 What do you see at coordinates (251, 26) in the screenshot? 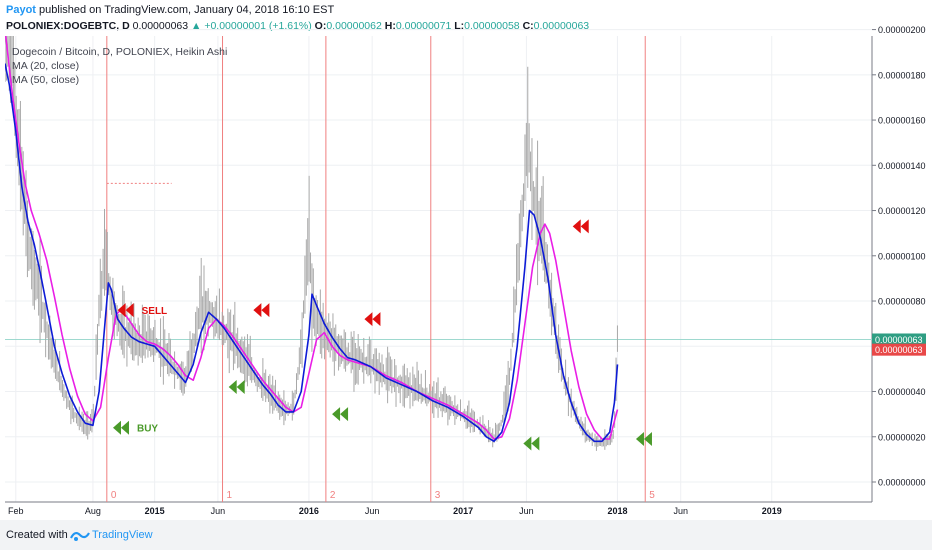
I see `price-change: ▲ +0.00000001 (+1.61%)` at bounding box center [251, 26].